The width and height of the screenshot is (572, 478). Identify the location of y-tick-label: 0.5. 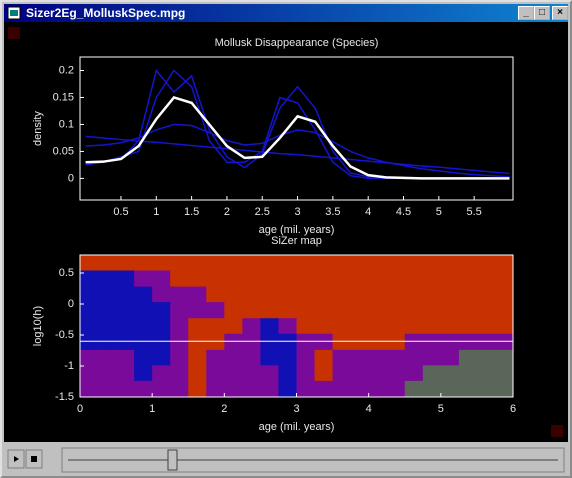
(66, 273).